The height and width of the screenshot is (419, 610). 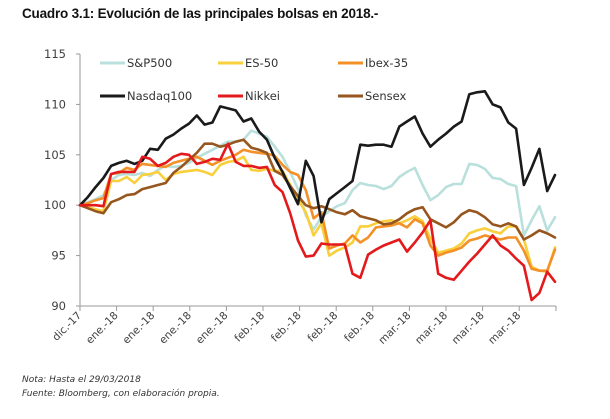 I want to click on legend: S&P500 ES-50 Ibex-35 Nasdaq100 Nikkei Sensex, so click(x=254, y=79).